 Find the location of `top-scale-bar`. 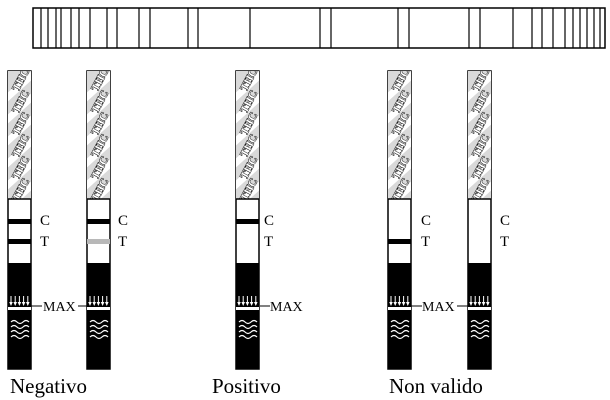

top-scale-bar is located at coordinates (319, 28).